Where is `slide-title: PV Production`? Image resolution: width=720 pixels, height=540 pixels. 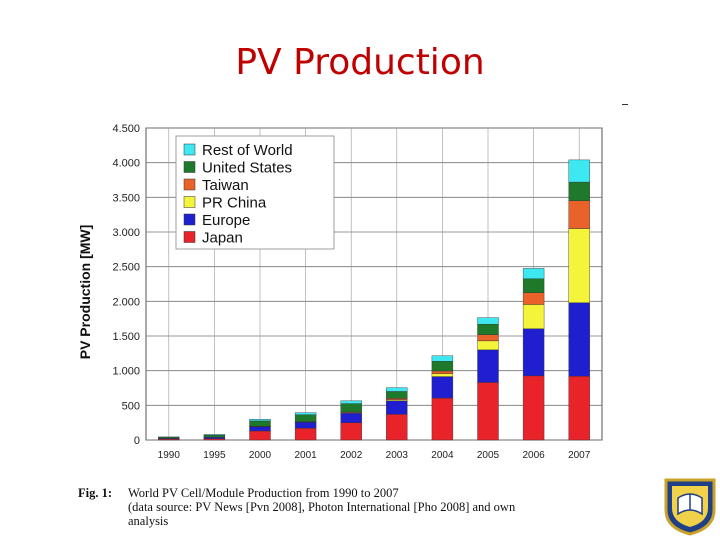
slide-title: PV Production is located at coordinates (360, 62).